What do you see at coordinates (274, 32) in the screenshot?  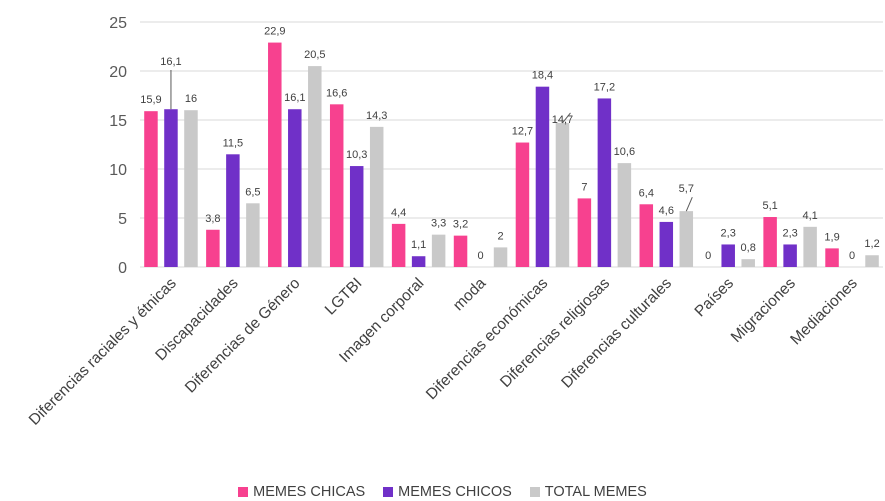 I see `data-label: 22,9` at bounding box center [274, 32].